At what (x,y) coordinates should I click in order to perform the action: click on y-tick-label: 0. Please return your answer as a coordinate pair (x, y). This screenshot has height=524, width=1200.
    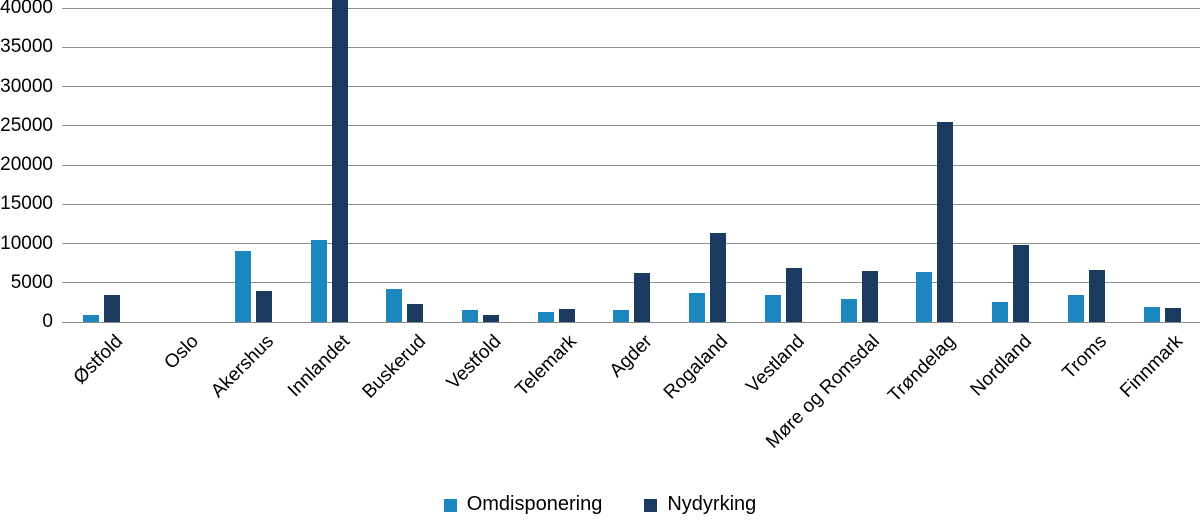
    Looking at the image, I should click on (47, 321).